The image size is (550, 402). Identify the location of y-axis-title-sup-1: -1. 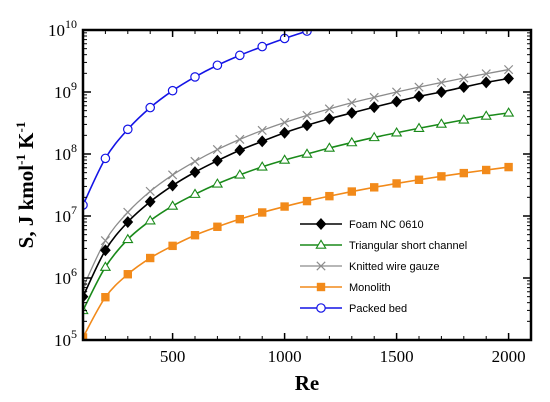
(20, 159).